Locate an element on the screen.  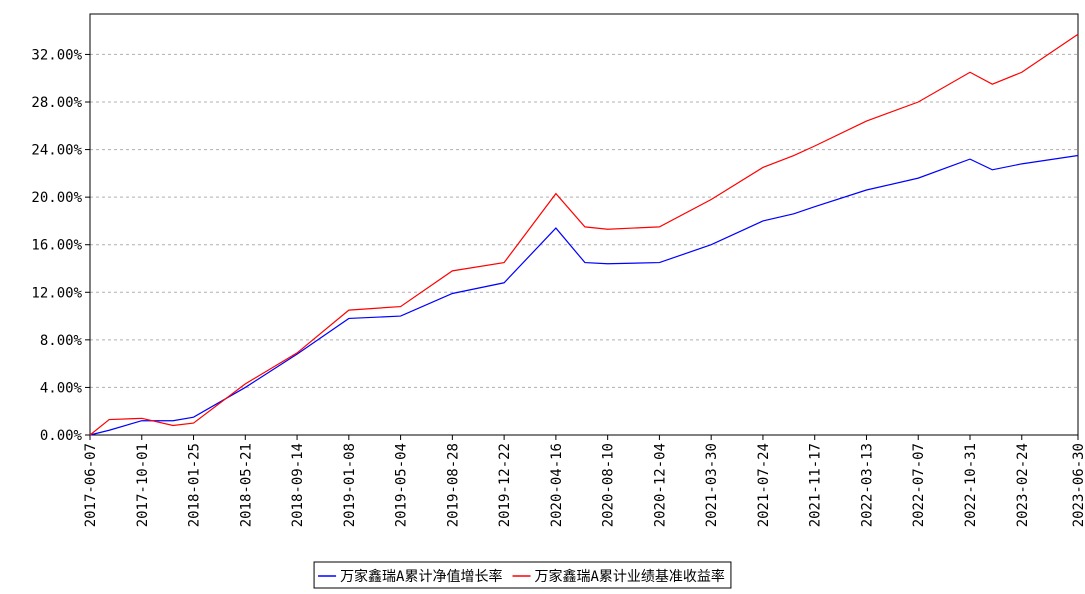
y-tick-label: 12.00% is located at coordinates (56, 293).